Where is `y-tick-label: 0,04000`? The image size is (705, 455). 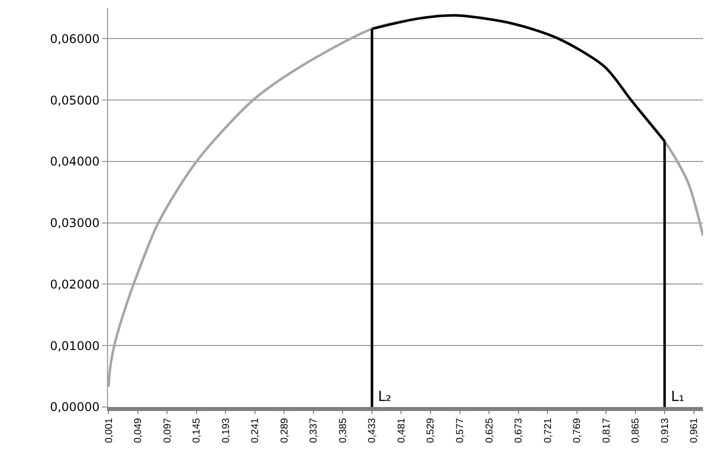
y-tick-label: 0,04000 is located at coordinates (75, 161).